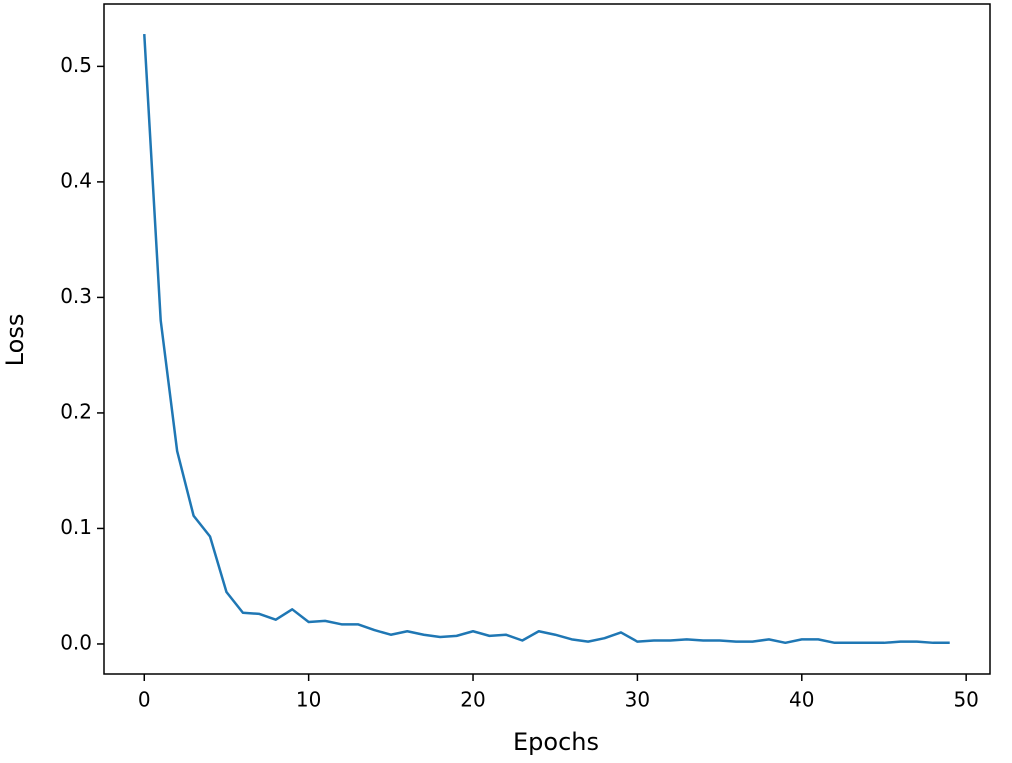 This screenshot has width=1012, height=763. I want to click on x-tick-label: 30, so click(637, 700).